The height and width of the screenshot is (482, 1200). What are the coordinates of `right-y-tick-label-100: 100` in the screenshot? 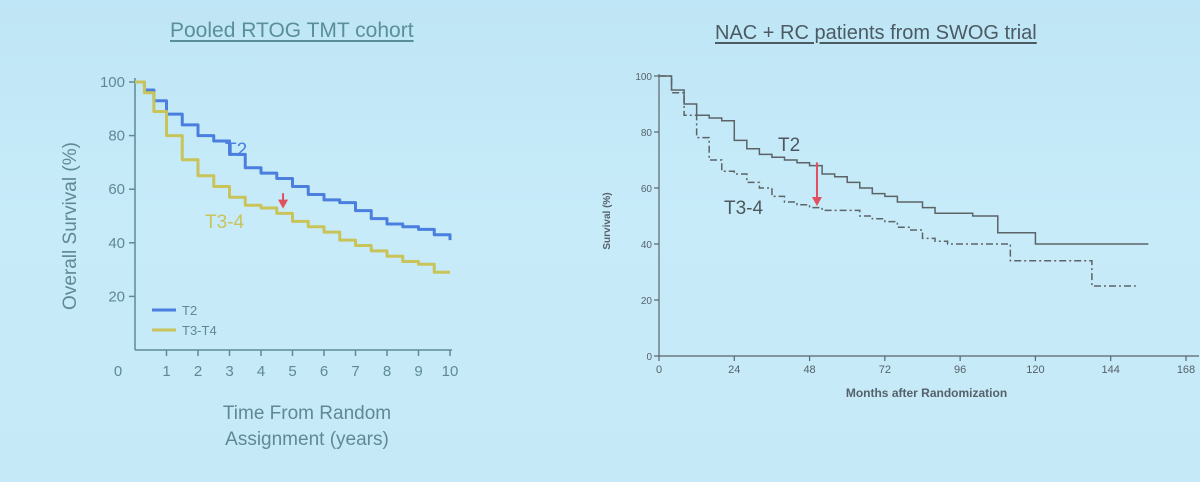 It's located at (643, 77).